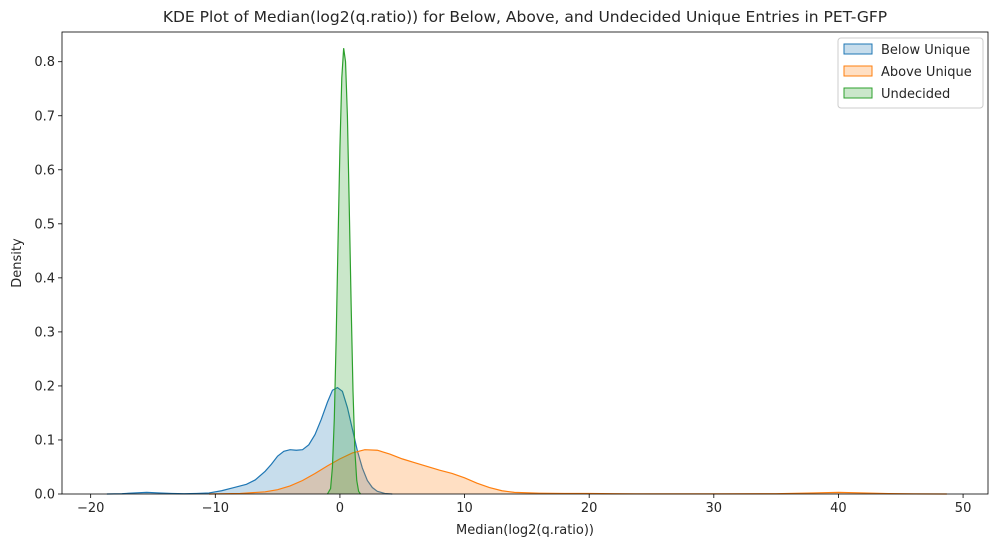 This screenshot has height=547, width=1001. Describe the element at coordinates (44, 170) in the screenshot. I see `y-tick-label: 0.6` at that location.